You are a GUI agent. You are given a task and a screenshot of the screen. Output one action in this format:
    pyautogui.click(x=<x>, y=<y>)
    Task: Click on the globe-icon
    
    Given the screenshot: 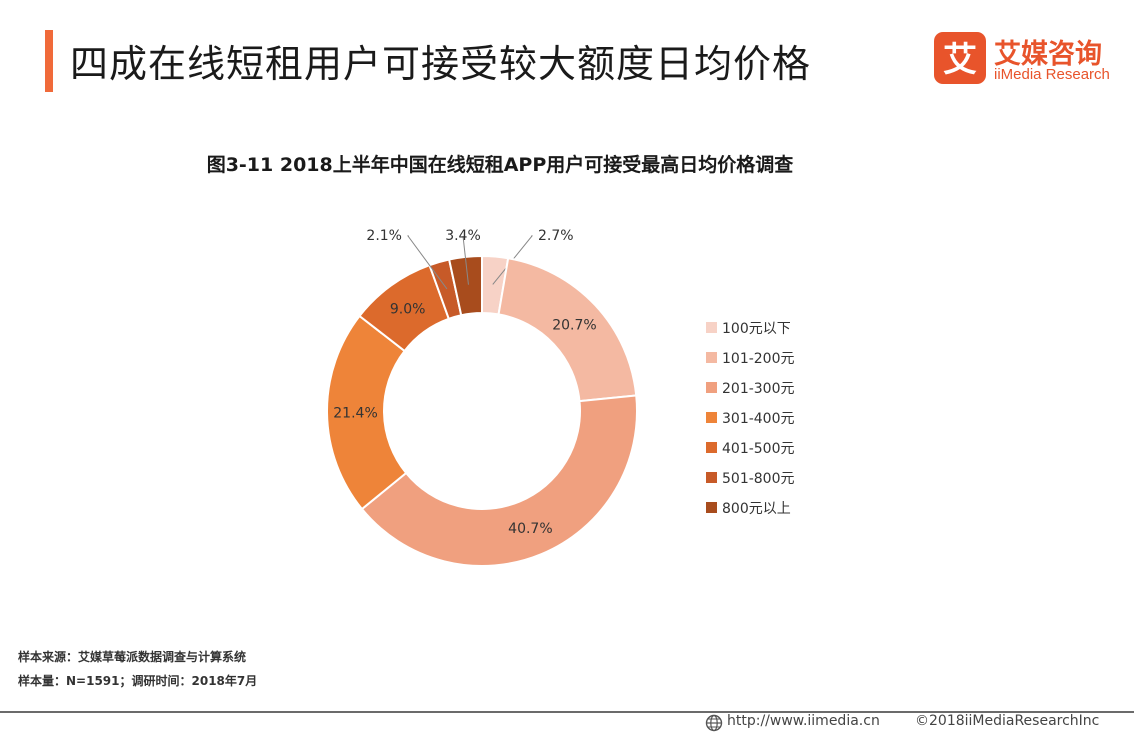 What is the action you would take?
    pyautogui.click(x=714, y=723)
    